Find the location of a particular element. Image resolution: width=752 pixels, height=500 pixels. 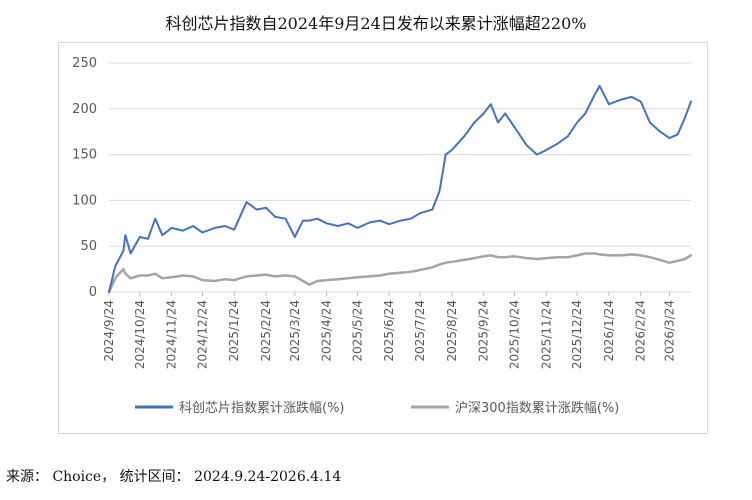

legend-label-0: 科创芯片指数累计涨跌幅(%) is located at coordinates (262, 408).